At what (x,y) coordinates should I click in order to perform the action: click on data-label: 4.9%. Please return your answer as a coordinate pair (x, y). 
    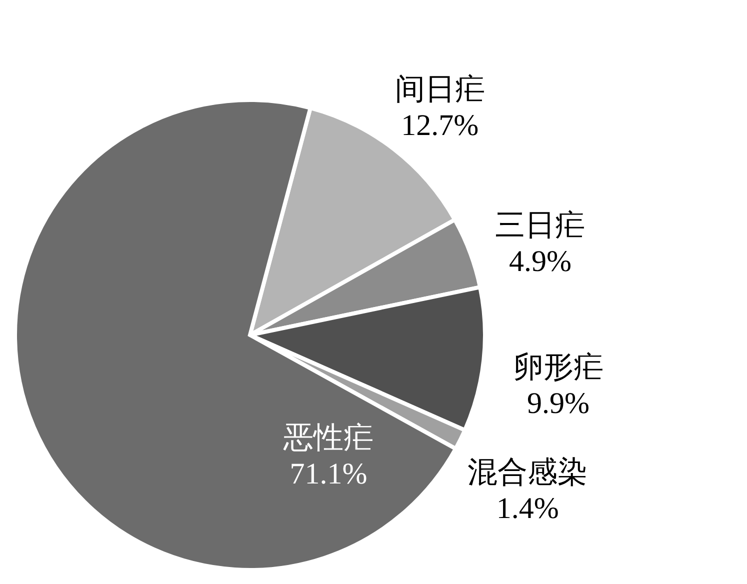
    Looking at the image, I should click on (540, 261).